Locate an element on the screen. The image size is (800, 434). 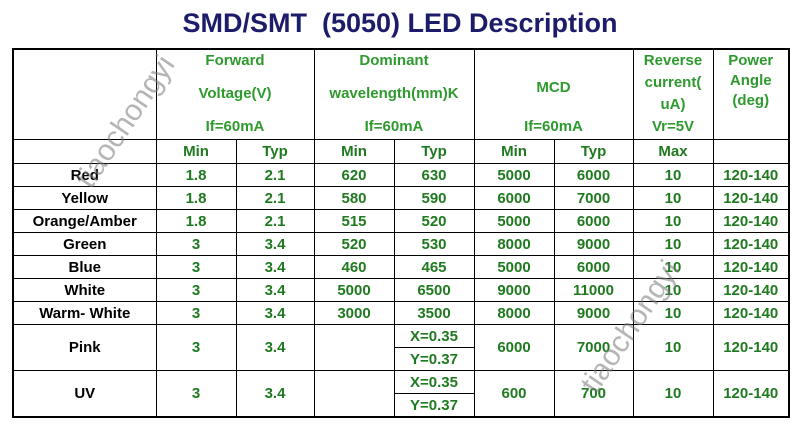
header-line: Angle is located at coordinates (750, 80).